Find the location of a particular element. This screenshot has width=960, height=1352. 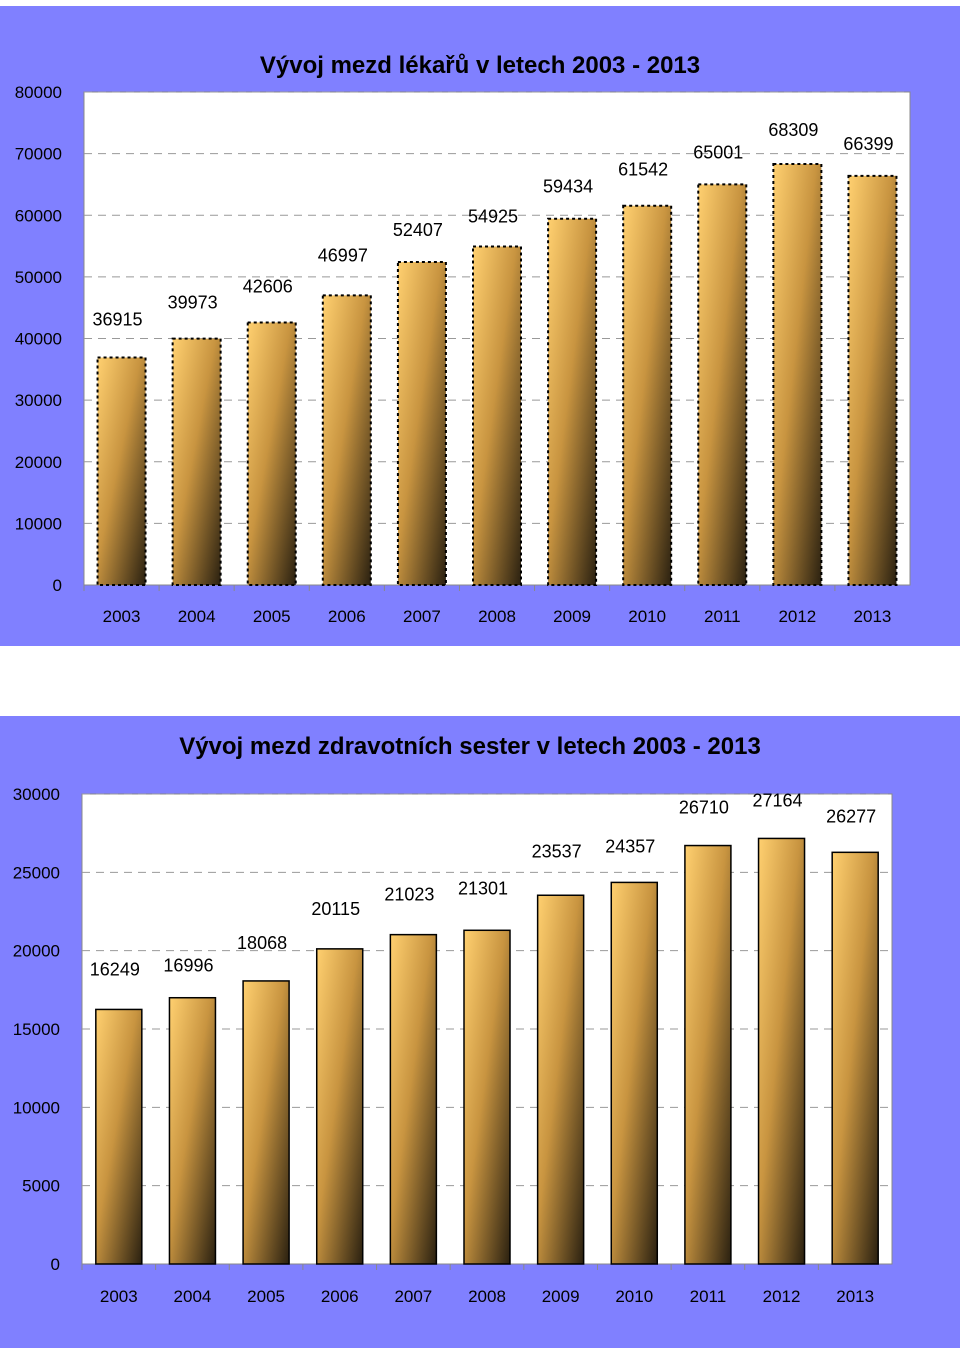

data-label-nurses: 24357 is located at coordinates (630, 846).